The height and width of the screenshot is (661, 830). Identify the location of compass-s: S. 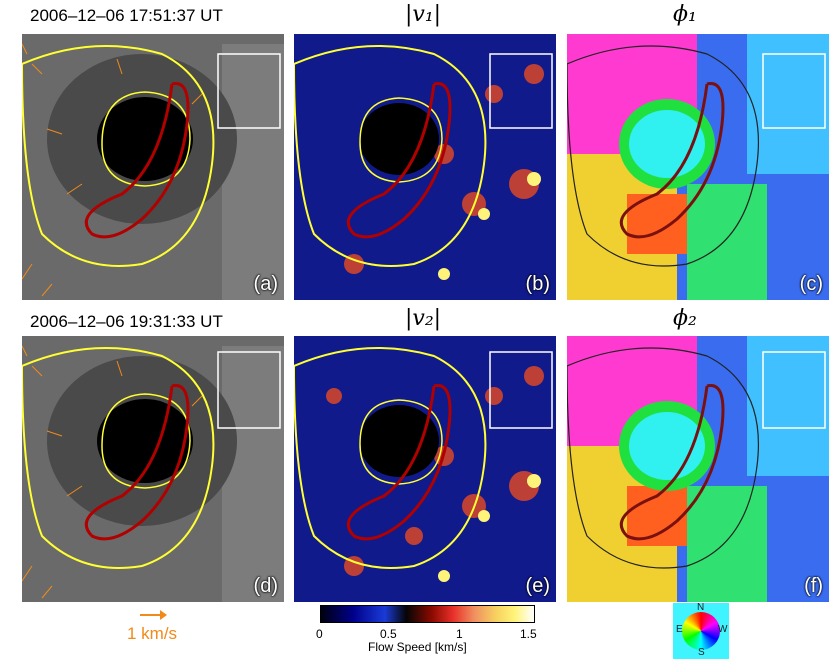
(701, 652).